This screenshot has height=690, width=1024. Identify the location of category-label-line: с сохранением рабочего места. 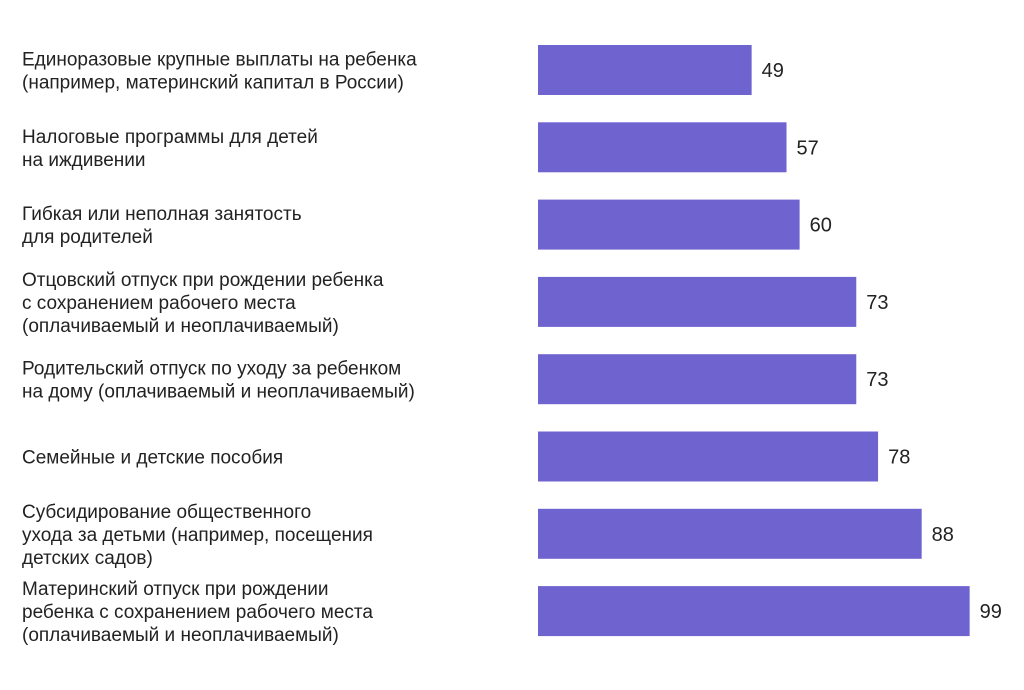
(159, 303).